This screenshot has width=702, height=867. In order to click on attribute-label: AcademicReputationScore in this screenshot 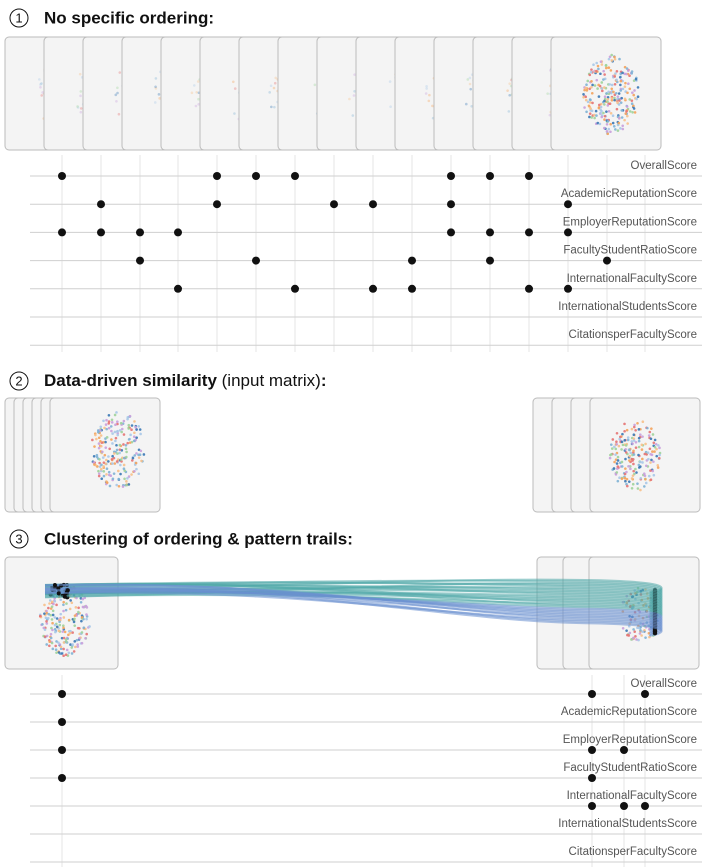, I will do `click(629, 712)`.